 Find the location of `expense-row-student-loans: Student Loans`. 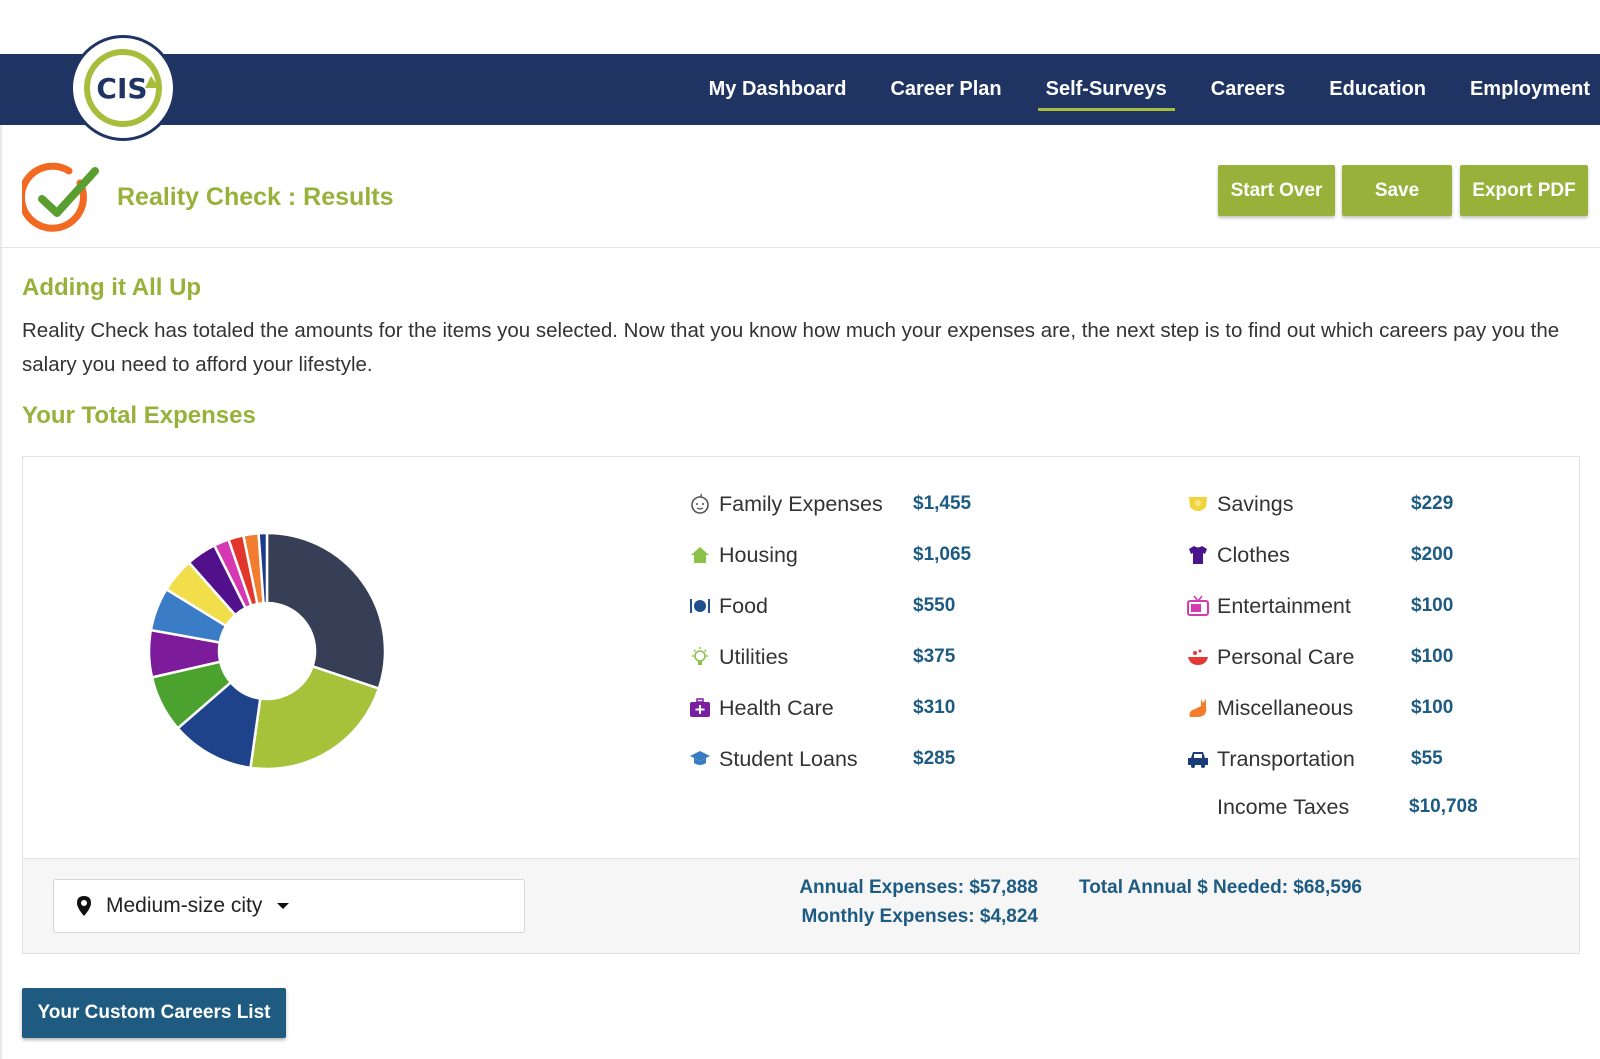

expense-row-student-loans: Student Loans is located at coordinates (773, 759).